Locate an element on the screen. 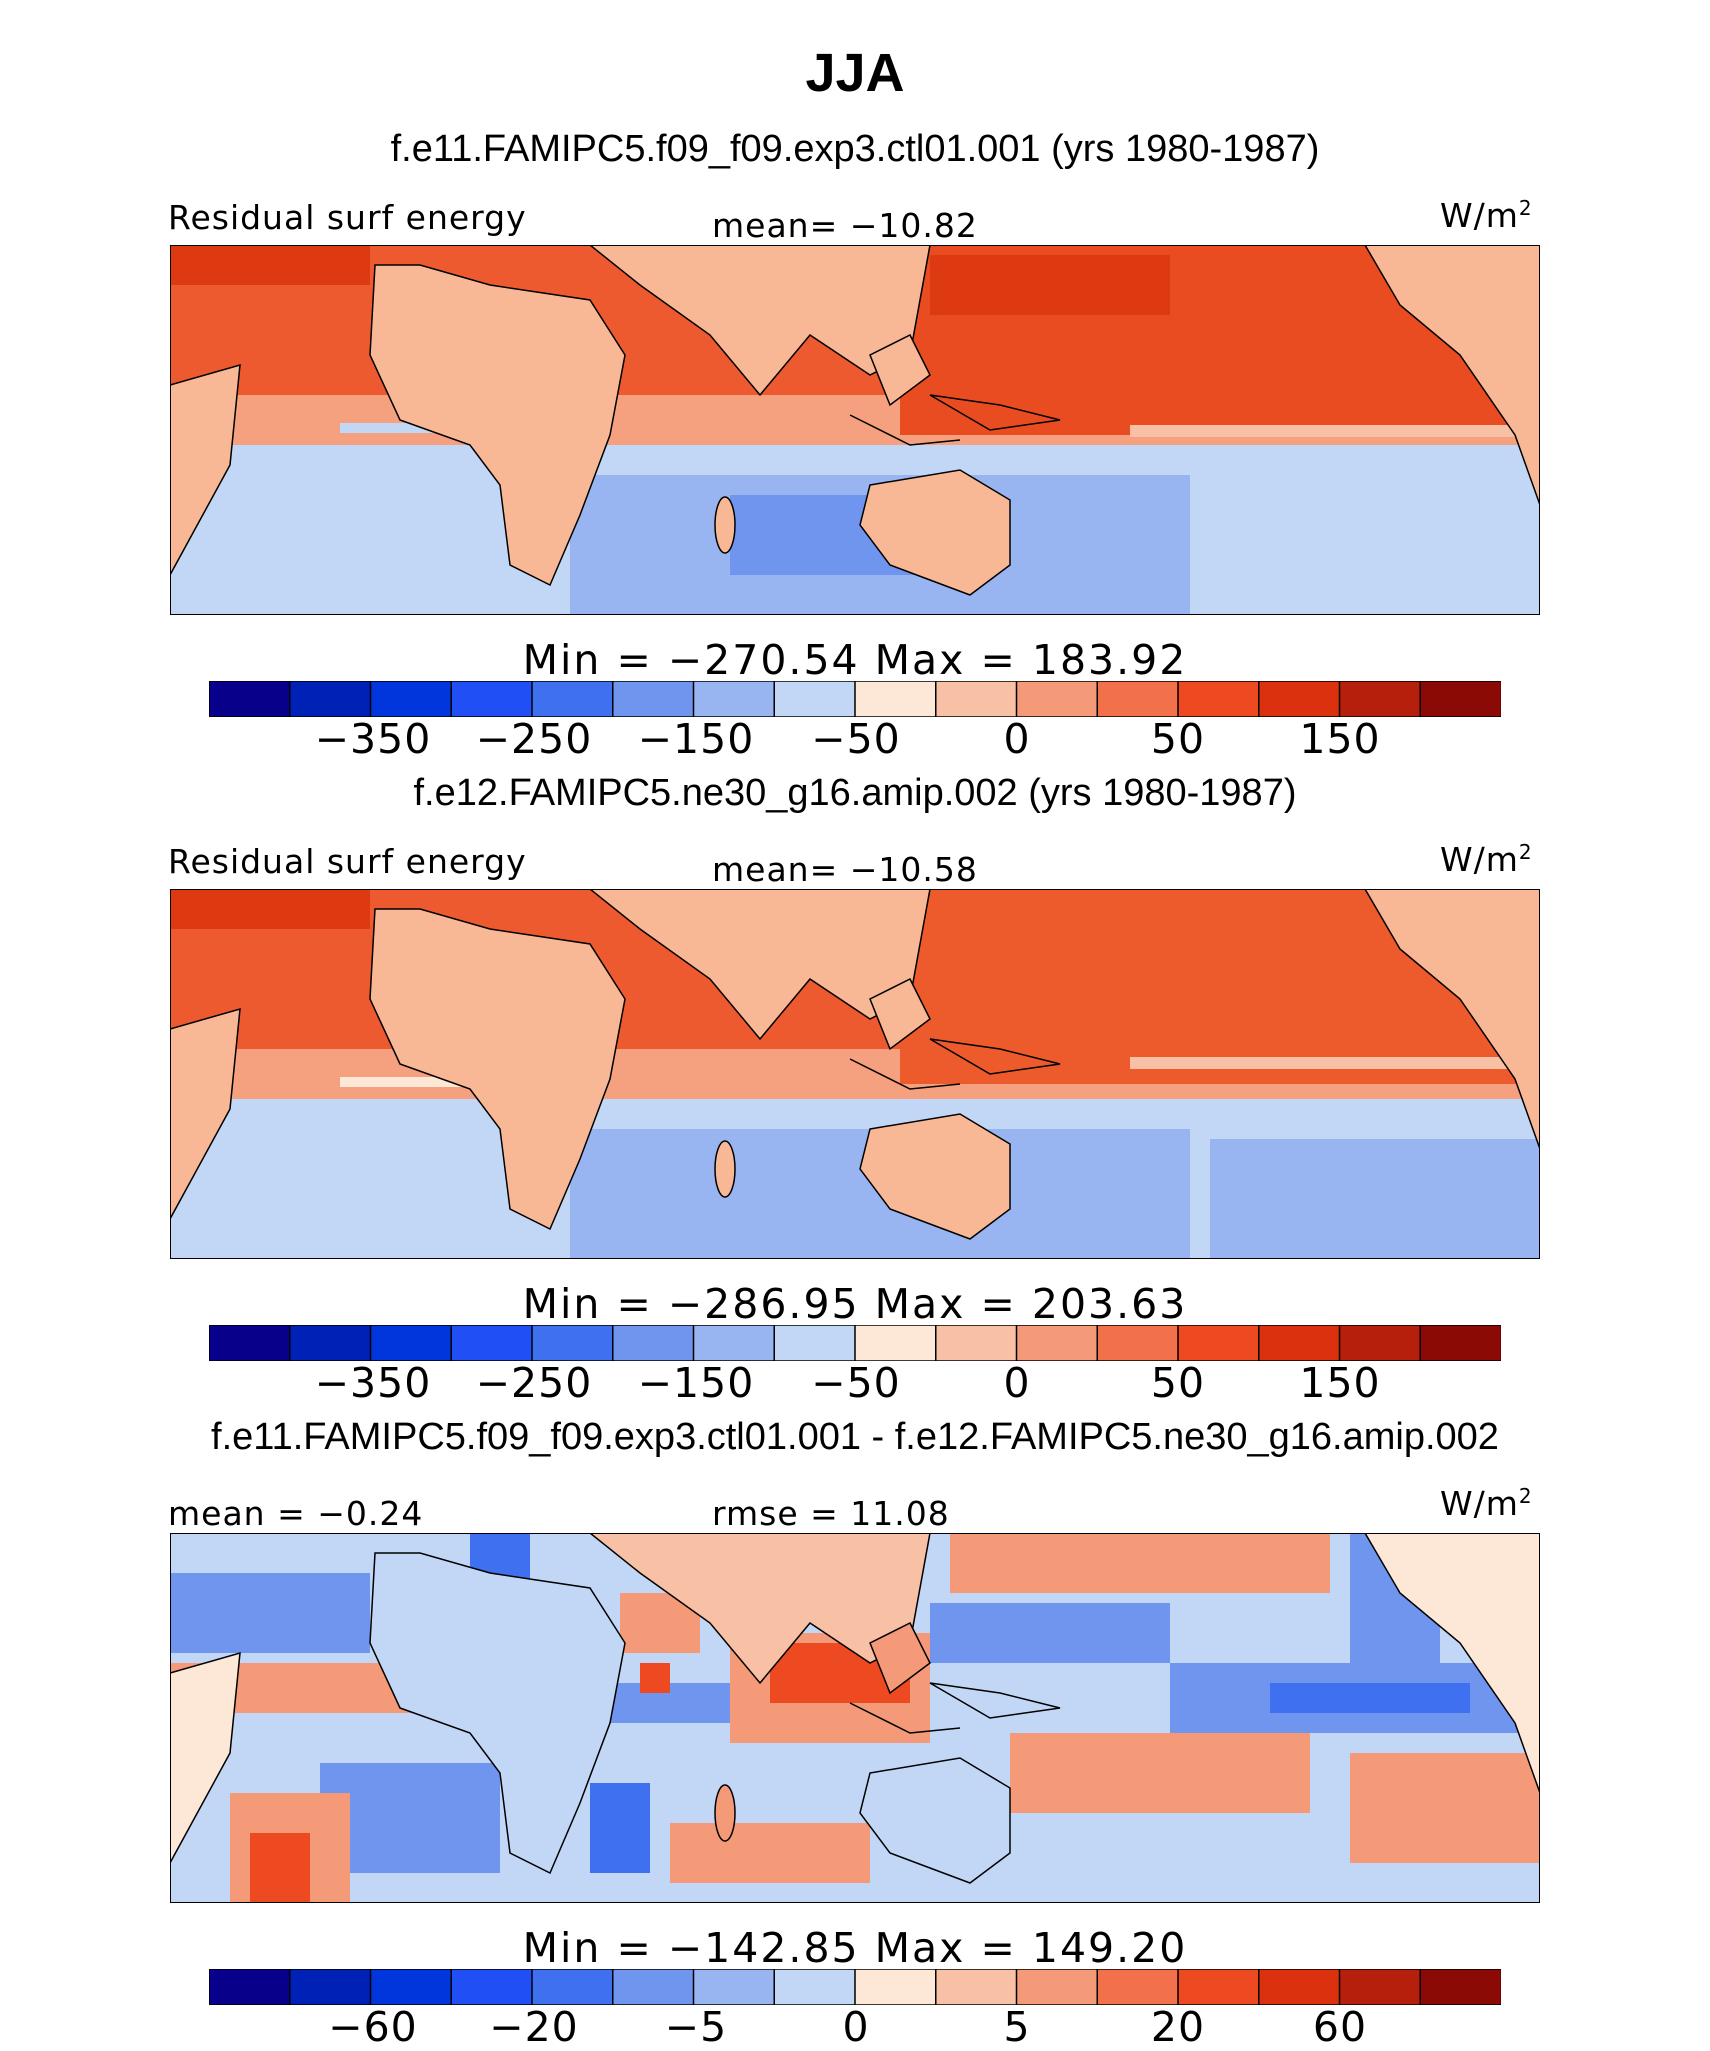 The height and width of the screenshot is (2051, 1710). panel-3-tick-label: −60 is located at coordinates (373, 2027).